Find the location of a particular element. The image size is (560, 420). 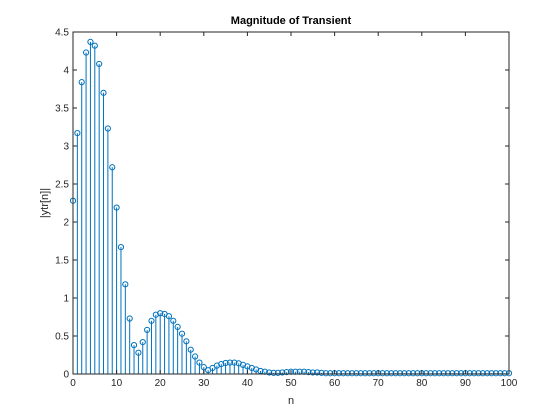

x-tick-label: 70 is located at coordinates (379, 383).